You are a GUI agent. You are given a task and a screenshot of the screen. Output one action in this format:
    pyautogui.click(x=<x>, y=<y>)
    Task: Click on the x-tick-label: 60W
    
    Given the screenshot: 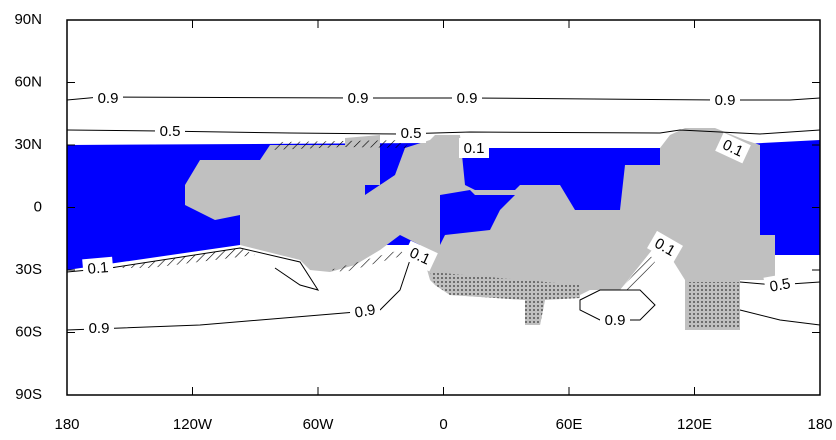 What is the action you would take?
    pyautogui.click(x=319, y=424)
    